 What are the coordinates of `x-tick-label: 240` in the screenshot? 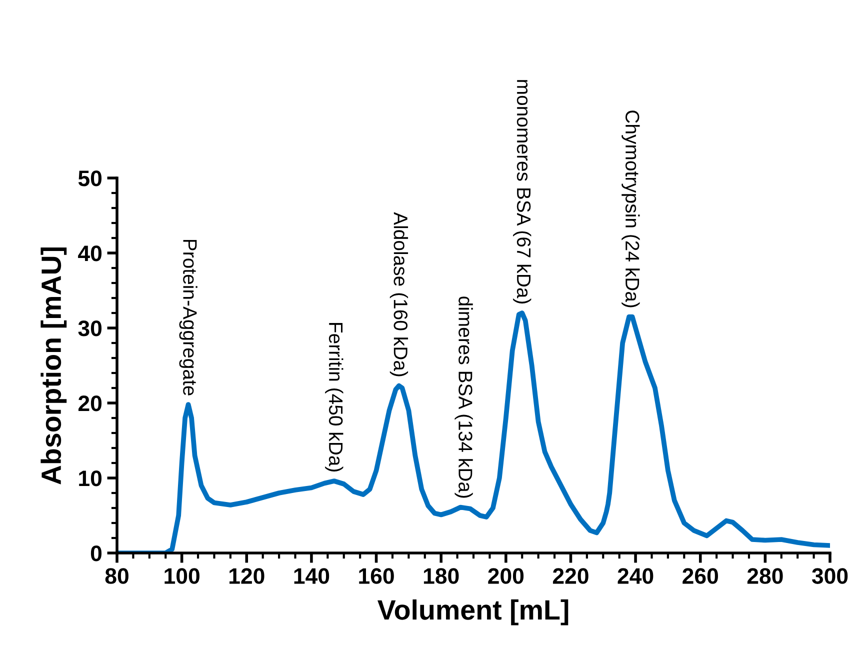 It's located at (636, 576).